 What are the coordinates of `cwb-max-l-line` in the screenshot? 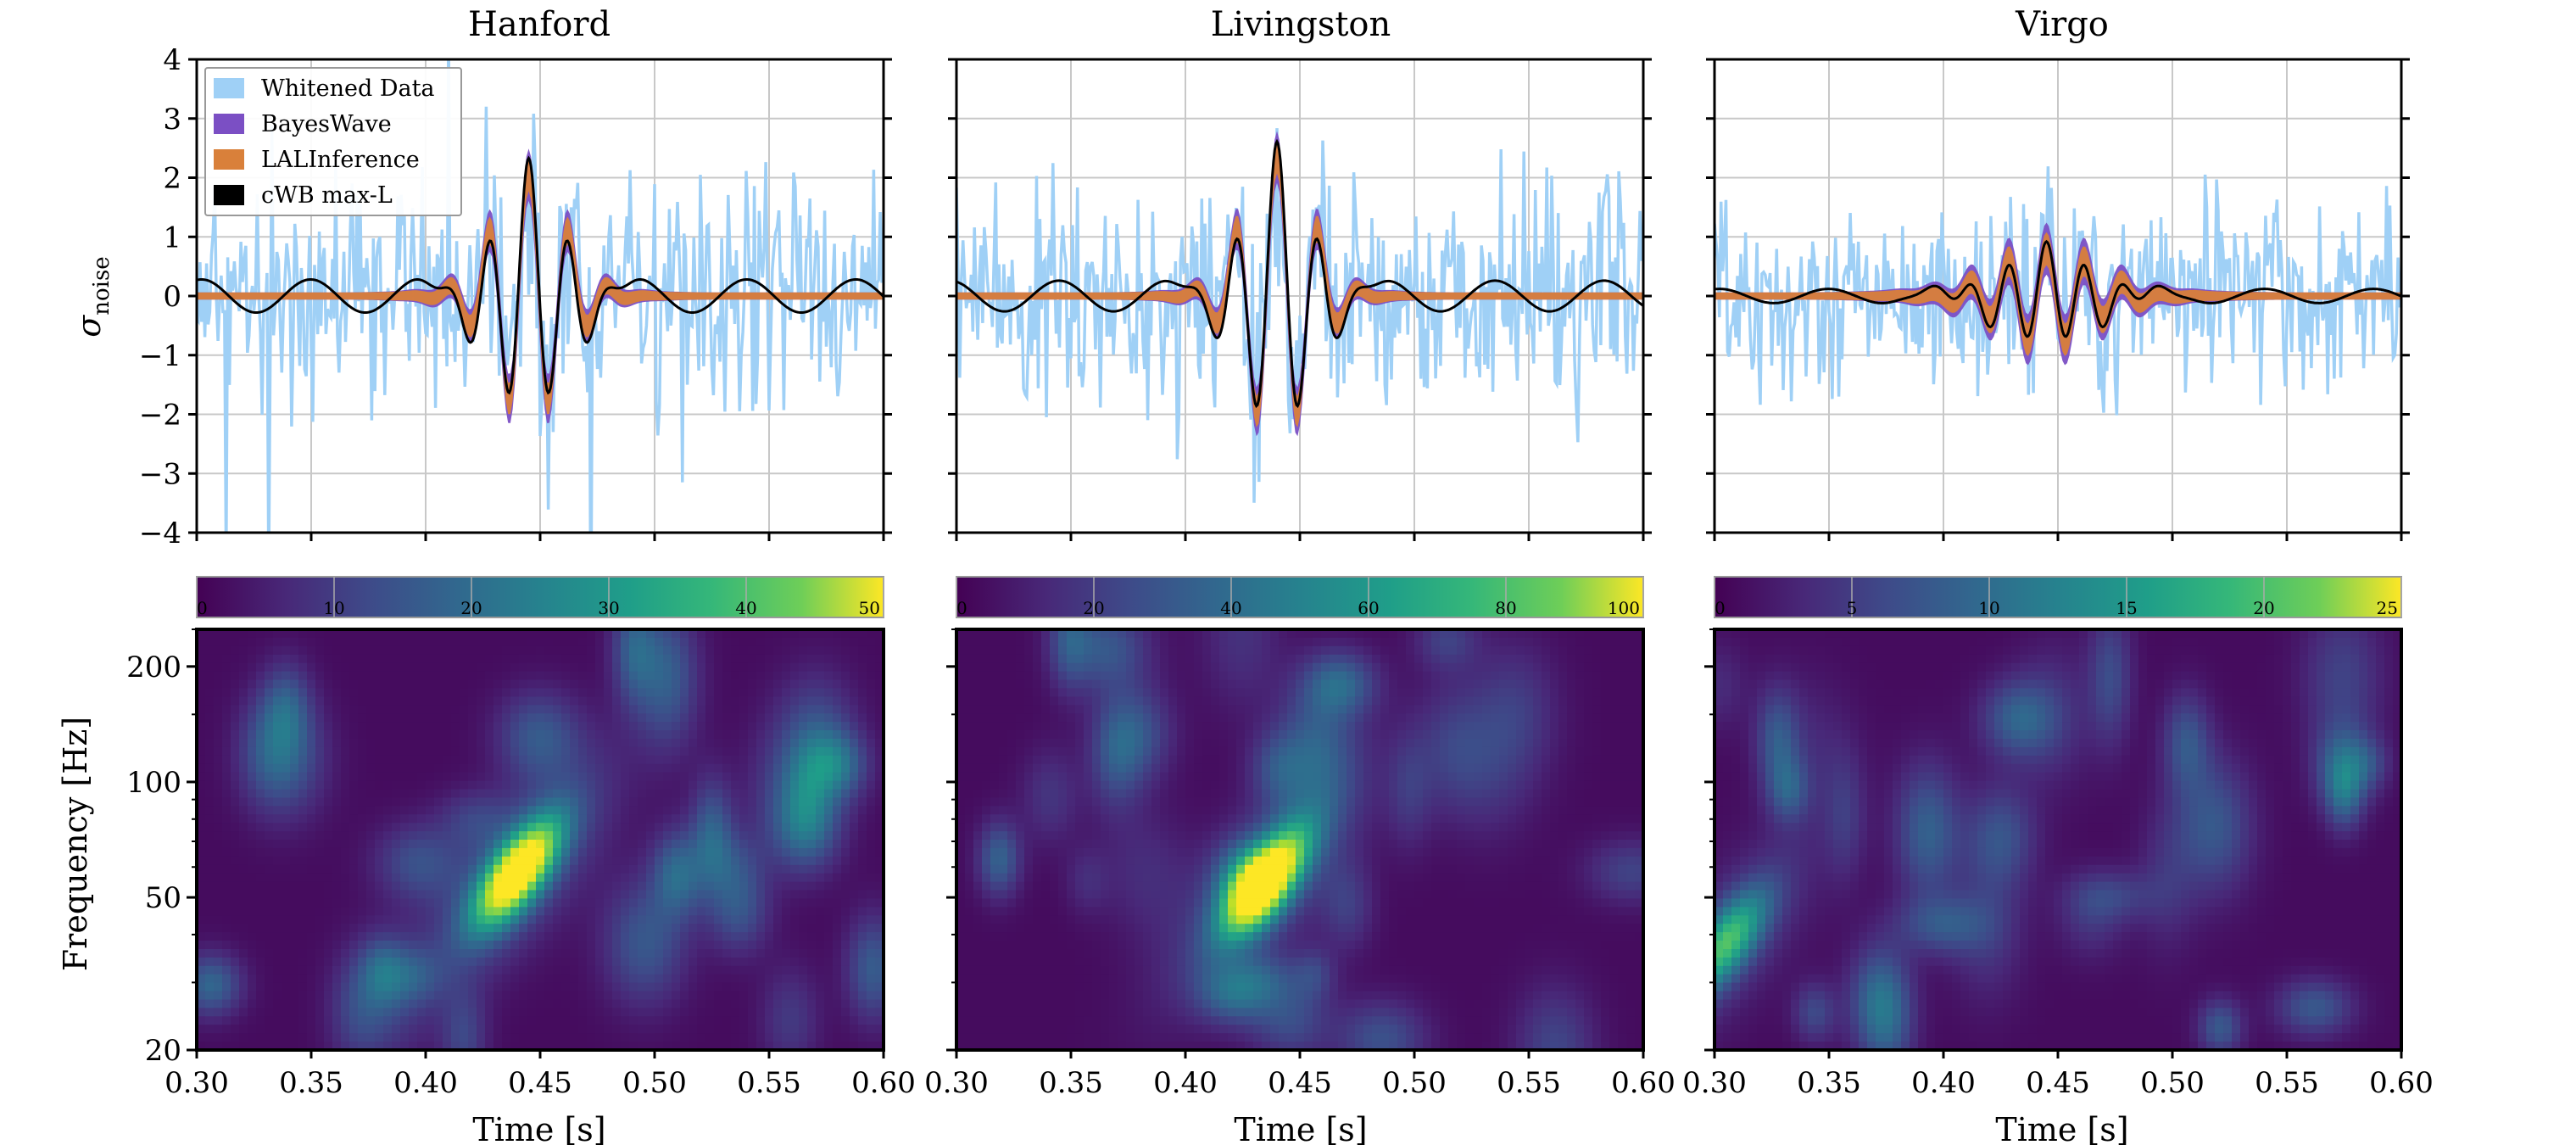 It's located at (1299, 273).